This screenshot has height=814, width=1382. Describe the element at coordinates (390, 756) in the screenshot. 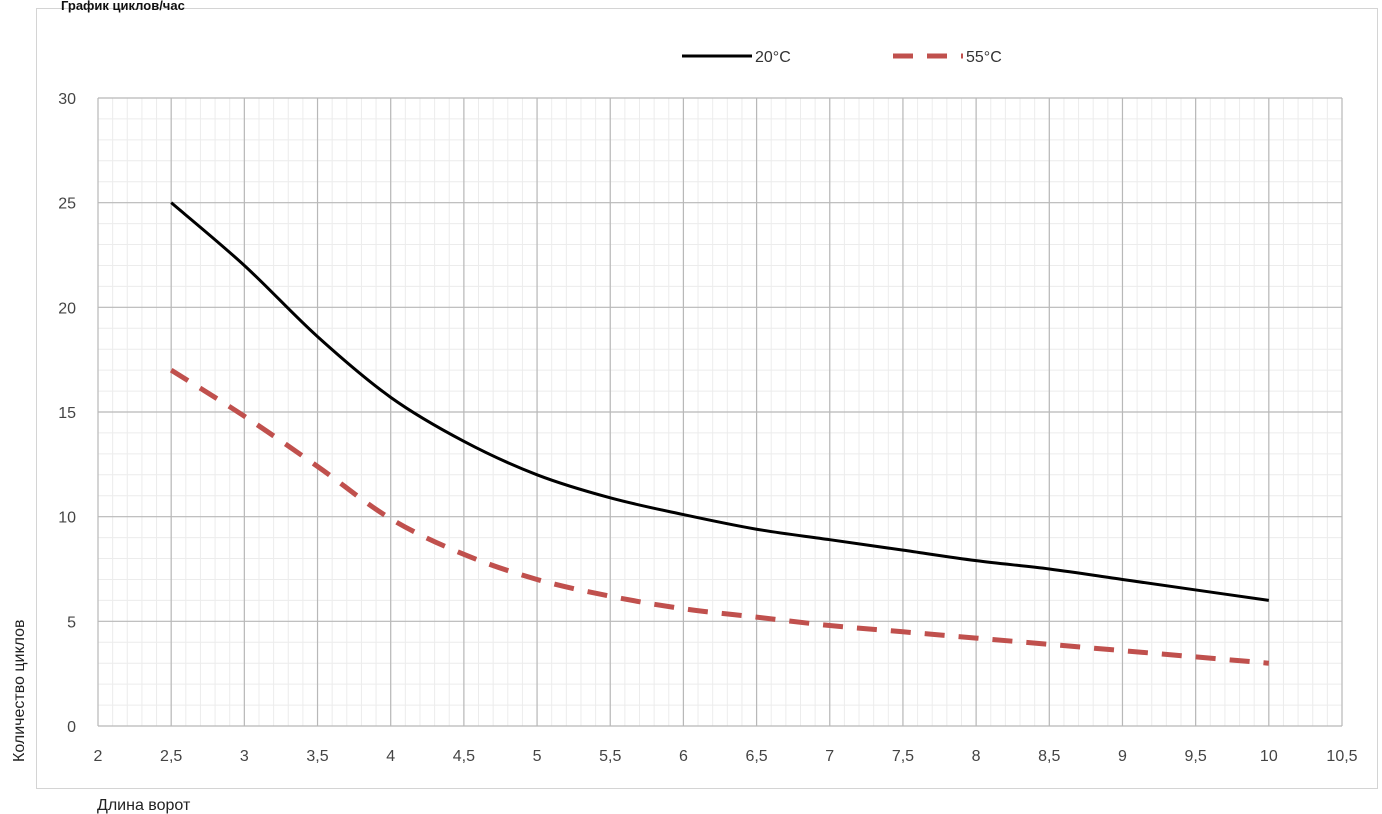

I see `x-tick-label: 4` at that location.